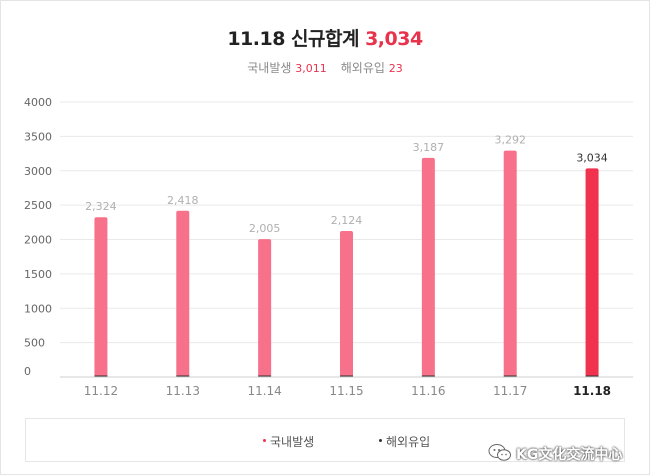  Describe the element at coordinates (408, 442) in the screenshot. I see `legend-label-imported: 해외유입` at that location.